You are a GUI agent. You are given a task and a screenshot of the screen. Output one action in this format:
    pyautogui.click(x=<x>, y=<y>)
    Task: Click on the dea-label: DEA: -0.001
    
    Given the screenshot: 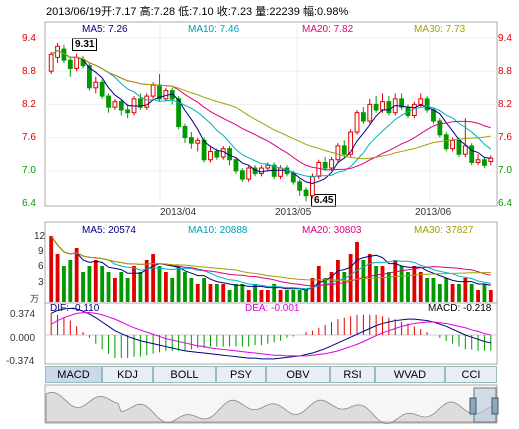 What is the action you would take?
    pyautogui.click(x=272, y=308)
    